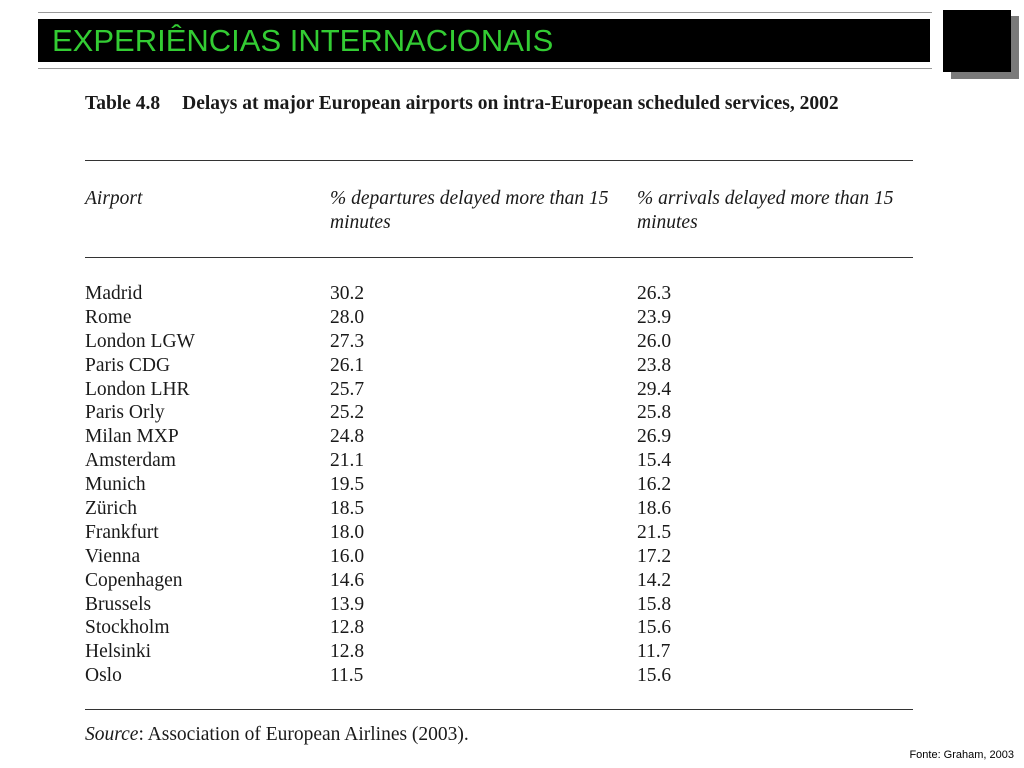 Image resolution: width=1024 pixels, height=768 pixels. What do you see at coordinates (347, 556) in the screenshot?
I see `departures-cell: 16.0` at bounding box center [347, 556].